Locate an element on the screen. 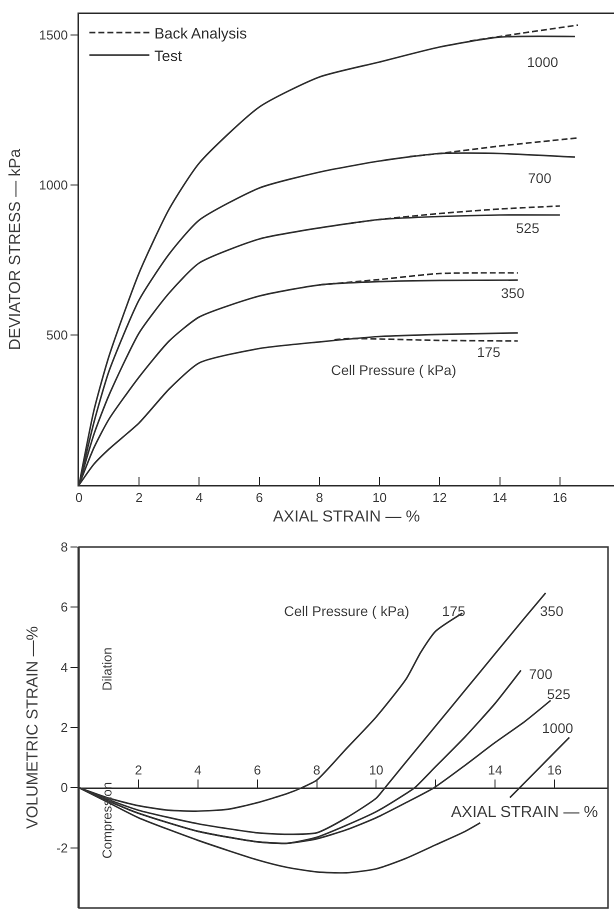 The height and width of the screenshot is (913, 614). y-tick-label: 500 is located at coordinates (57, 335).